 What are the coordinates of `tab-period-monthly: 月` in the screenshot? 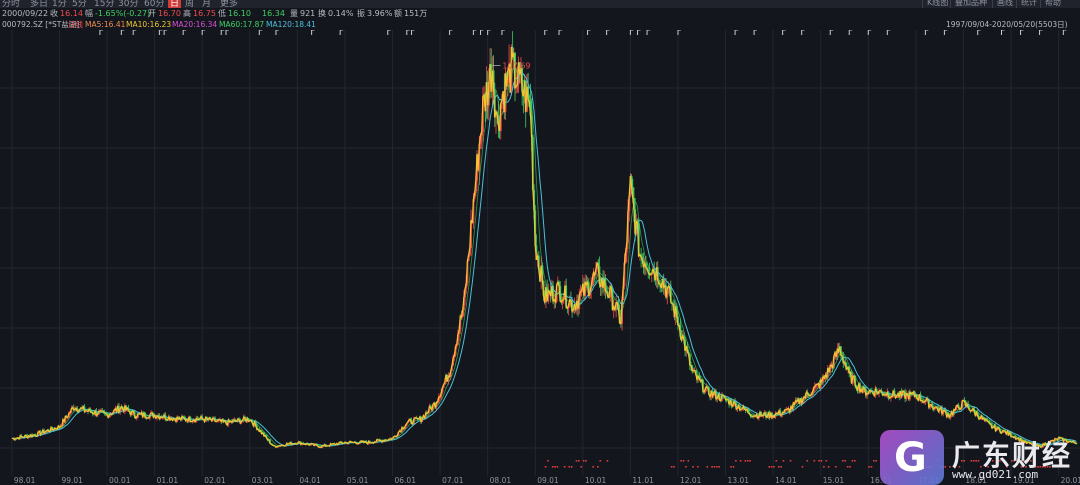 It's located at (207, 4).